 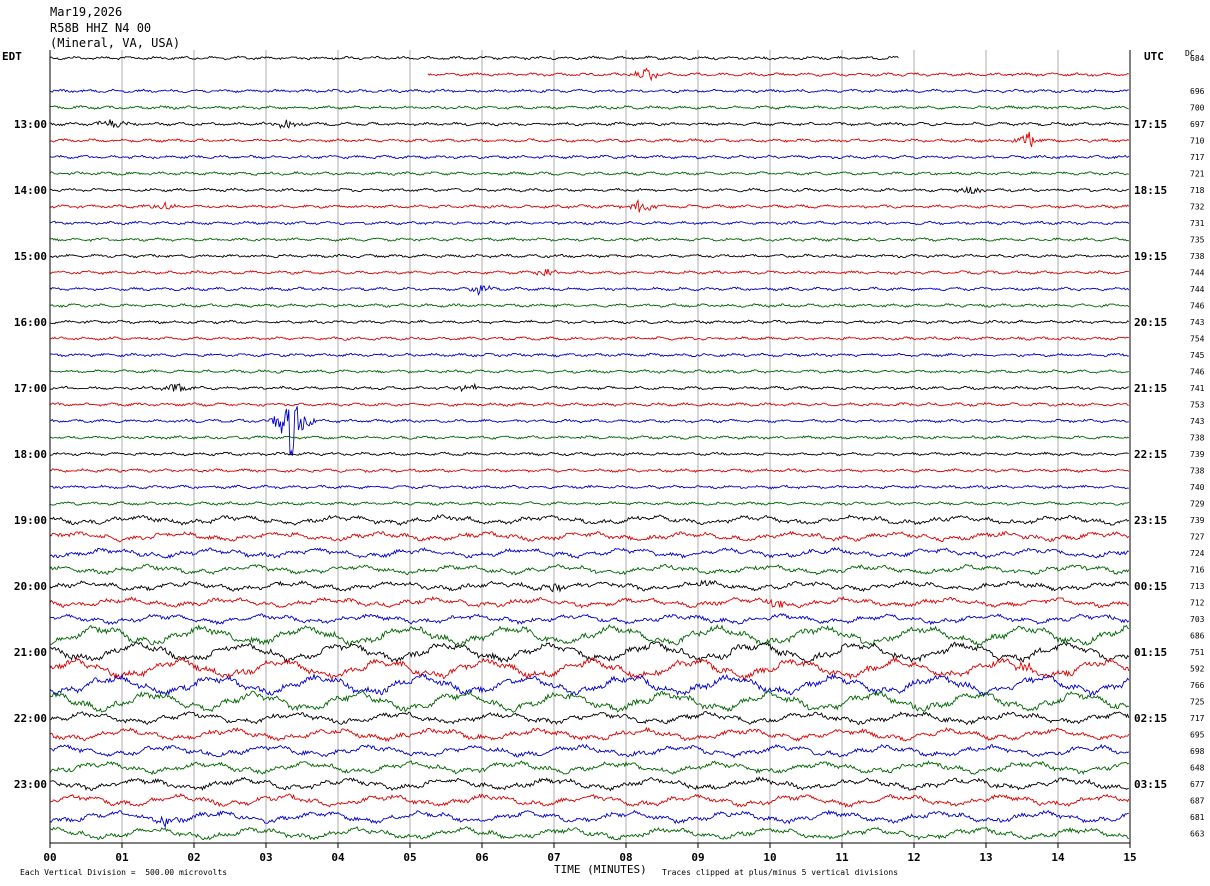 What do you see at coordinates (553, 857) in the screenshot?
I see `x-tick-07: 07` at bounding box center [553, 857].